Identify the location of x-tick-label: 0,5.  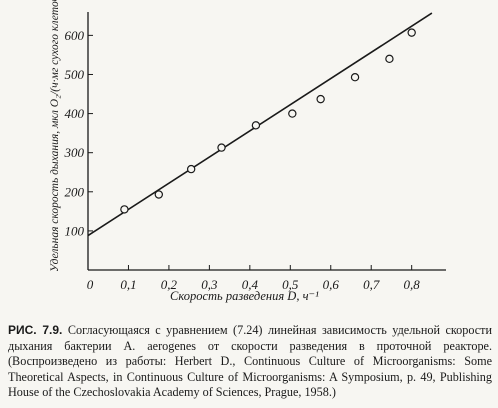
(290, 284).